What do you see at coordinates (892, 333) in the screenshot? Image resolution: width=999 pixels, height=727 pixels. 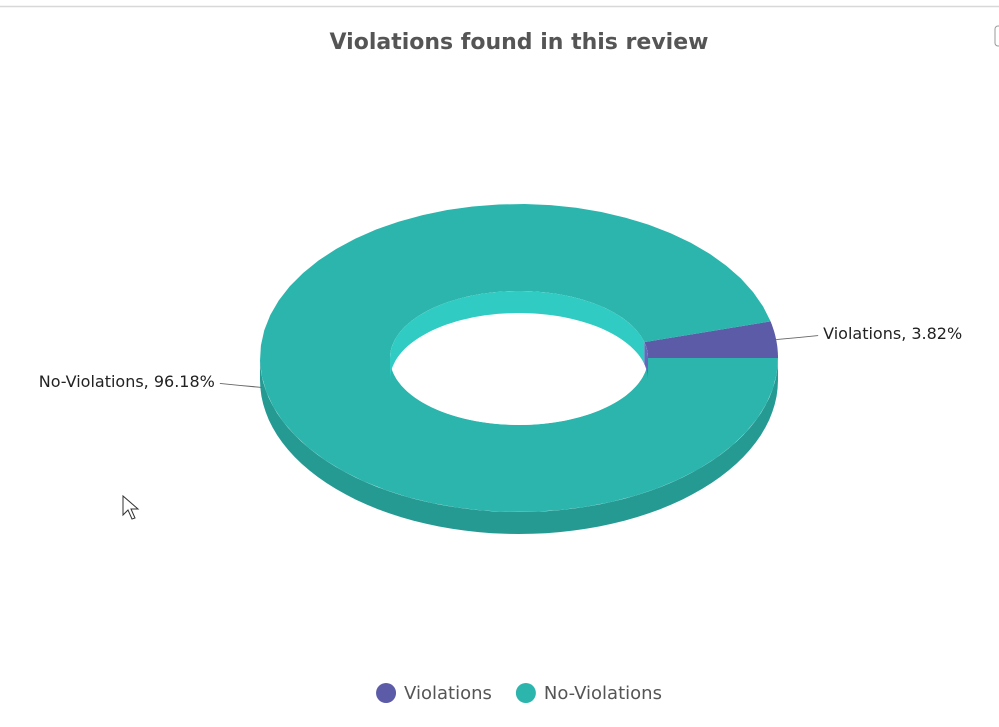 I see `data-label: Violations, 3.82%` at bounding box center [892, 333].